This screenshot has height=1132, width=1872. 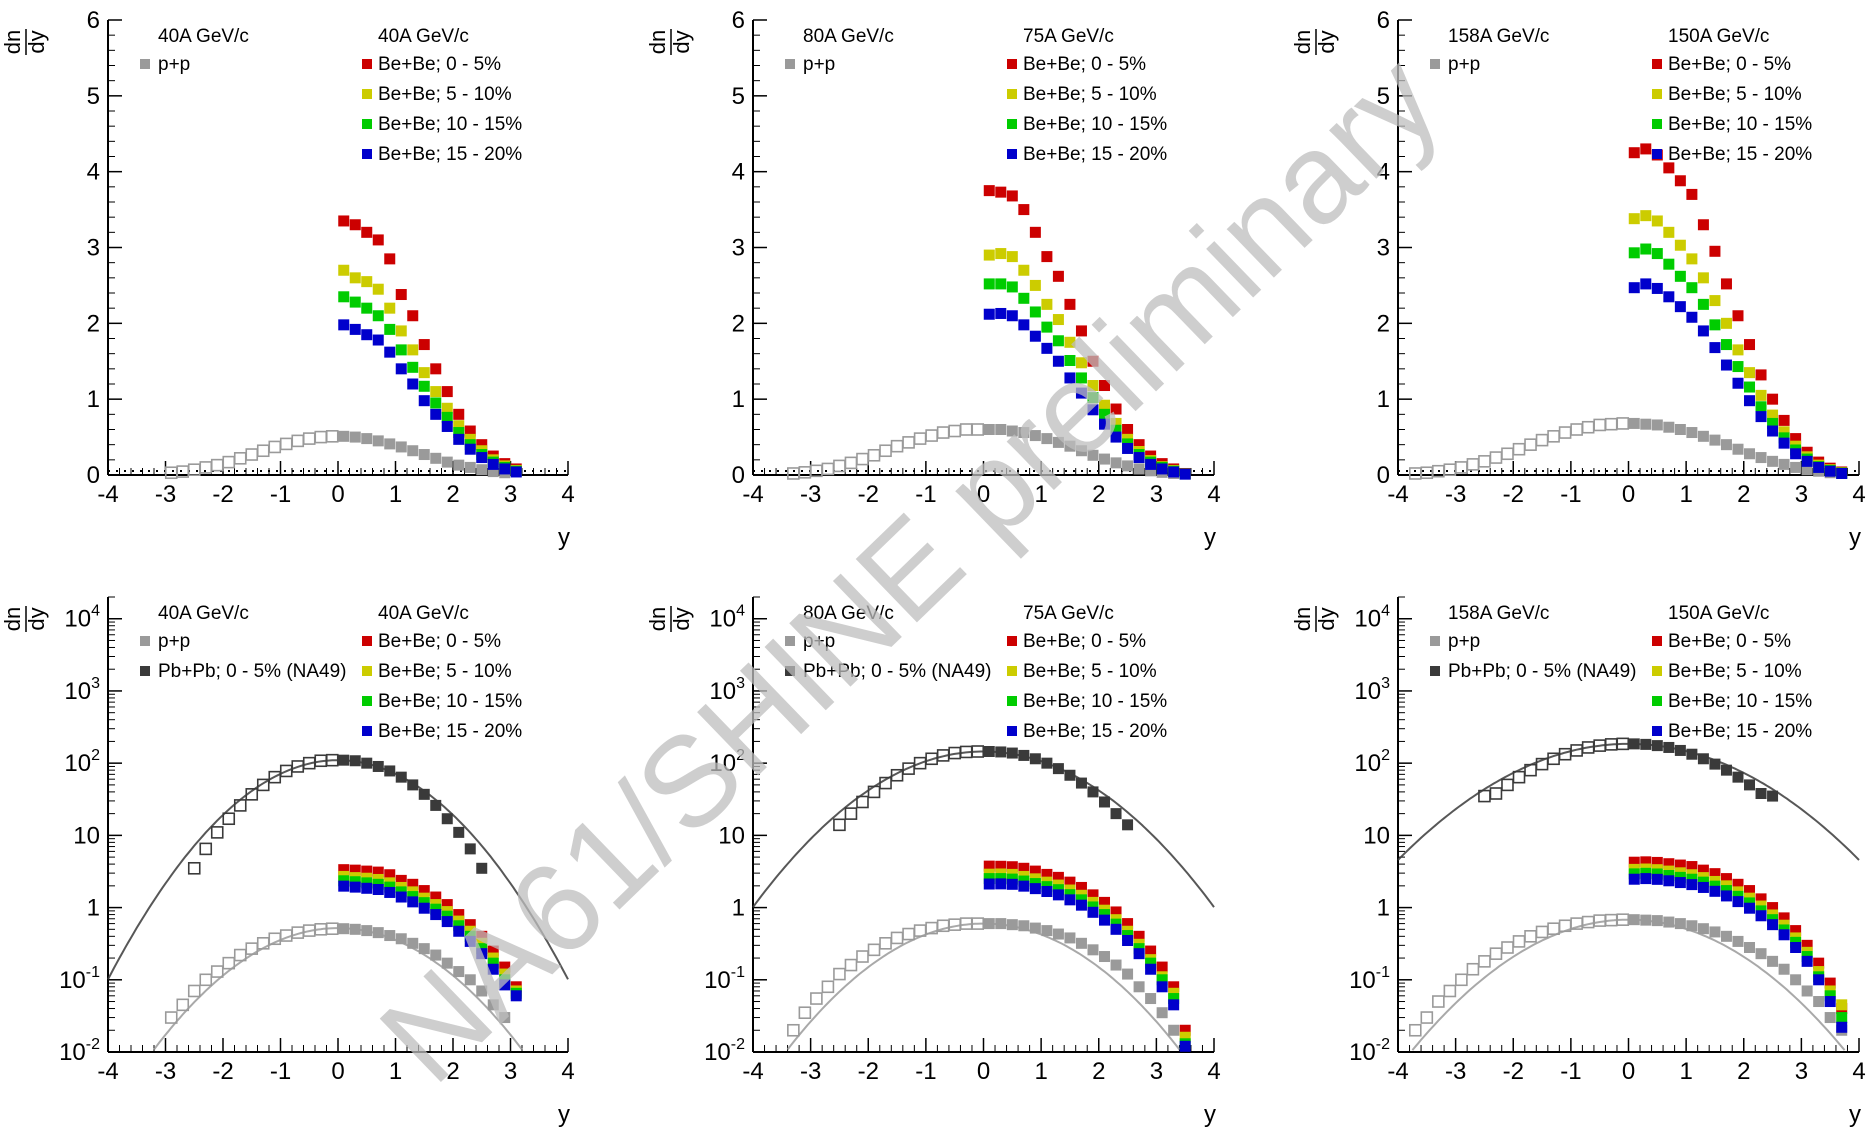 I want to click on y-tick-label: 5, so click(x=738, y=96).